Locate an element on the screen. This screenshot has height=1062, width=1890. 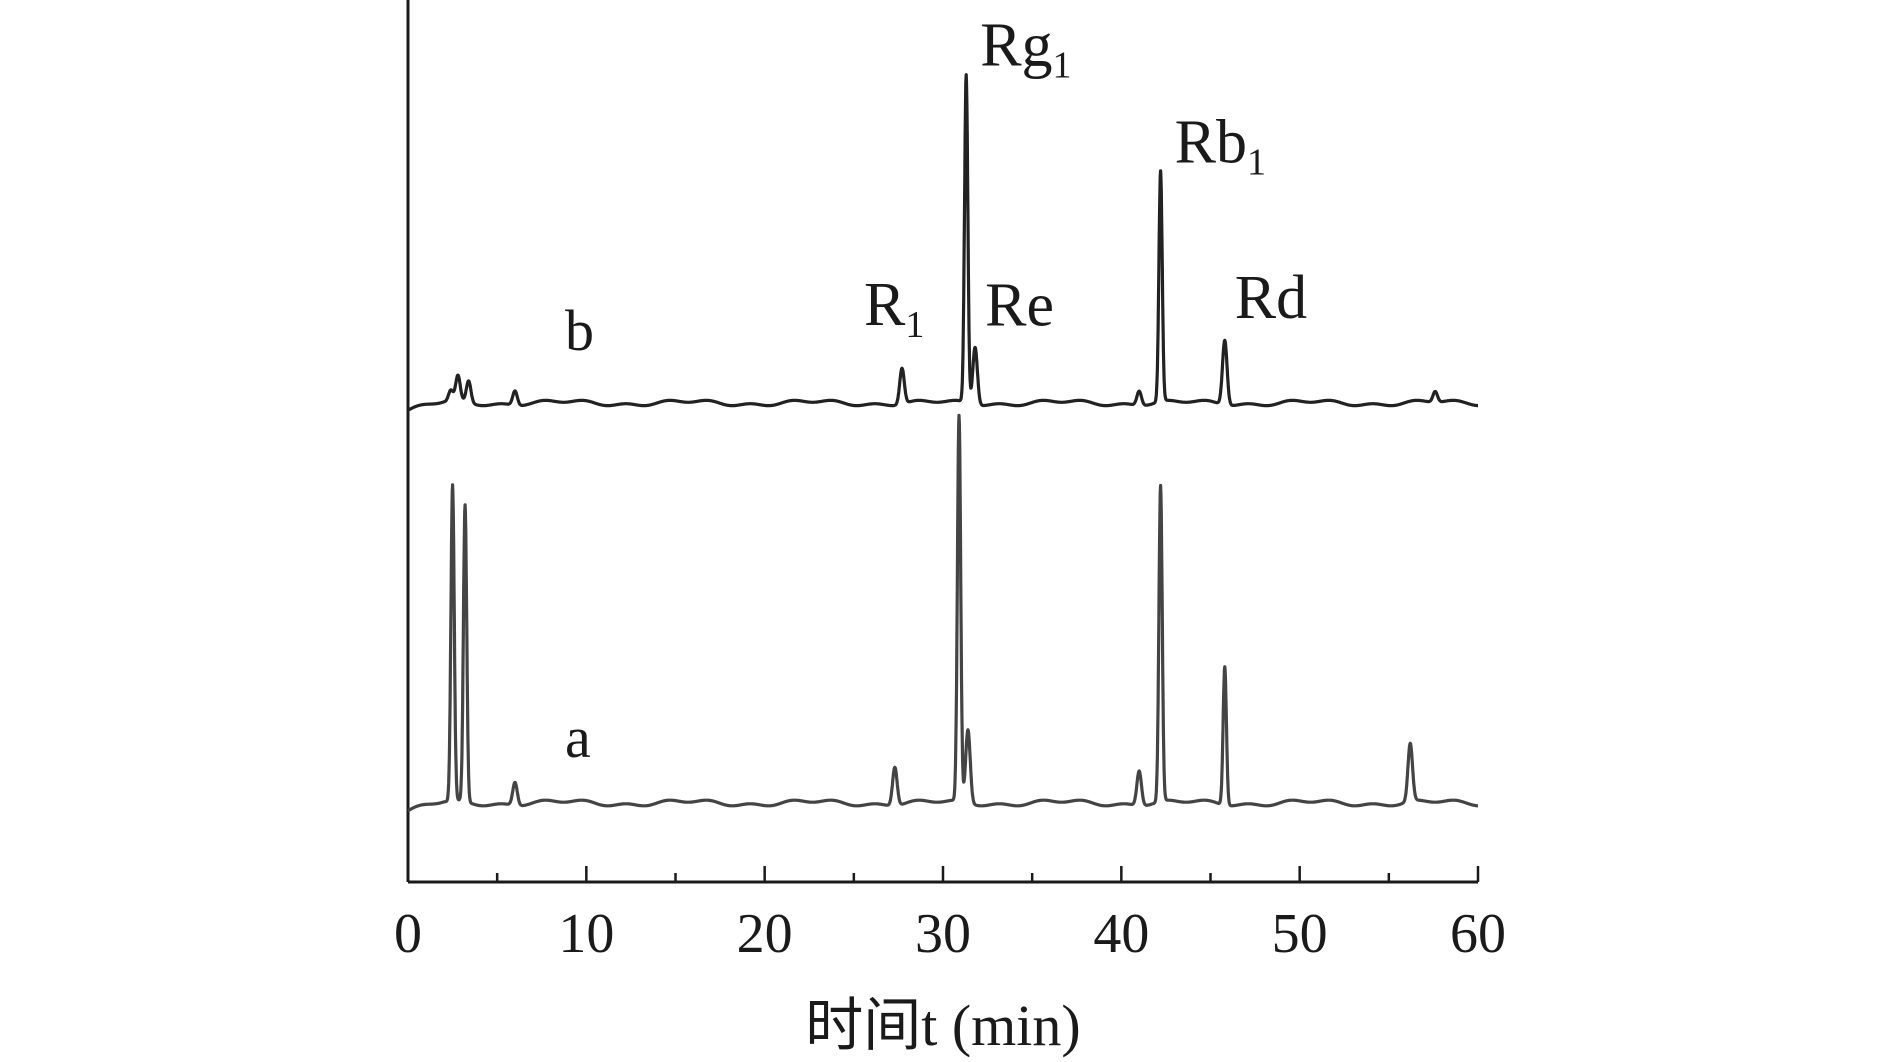
peak-label-text: Rb is located at coordinates (1211, 143).